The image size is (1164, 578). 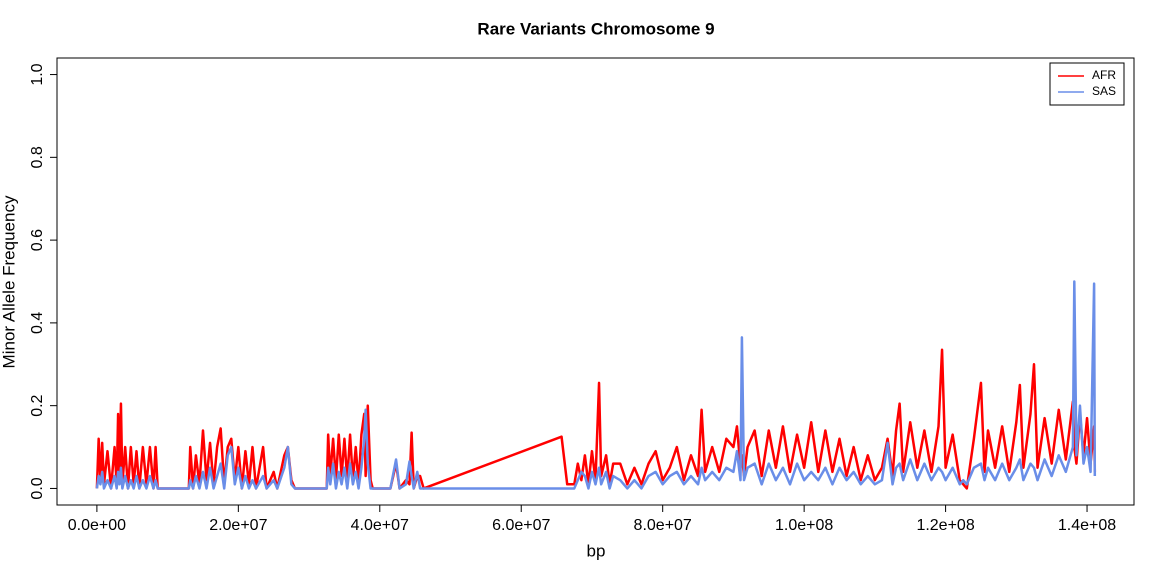 I want to click on x-tick-label: 0.0e+00, so click(x=97, y=525).